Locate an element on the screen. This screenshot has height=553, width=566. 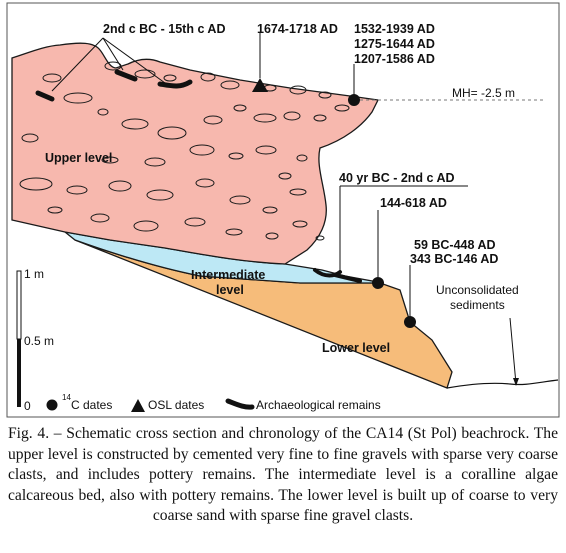
intermediate-level-label-1: Intermediate is located at coordinates (228, 275).